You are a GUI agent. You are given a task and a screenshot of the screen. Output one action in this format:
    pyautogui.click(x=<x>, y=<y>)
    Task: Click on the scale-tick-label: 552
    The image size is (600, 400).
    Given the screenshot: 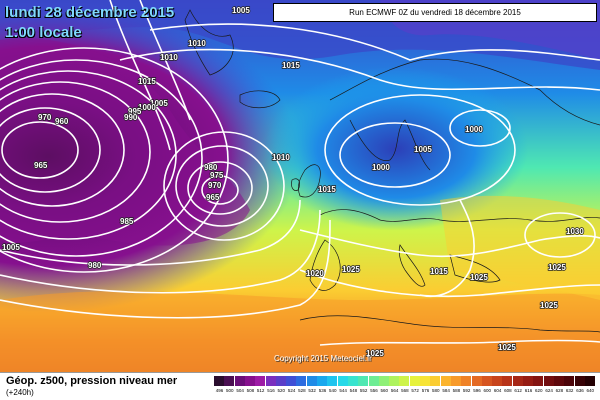 What is the action you would take?
    pyautogui.click(x=363, y=390)
    